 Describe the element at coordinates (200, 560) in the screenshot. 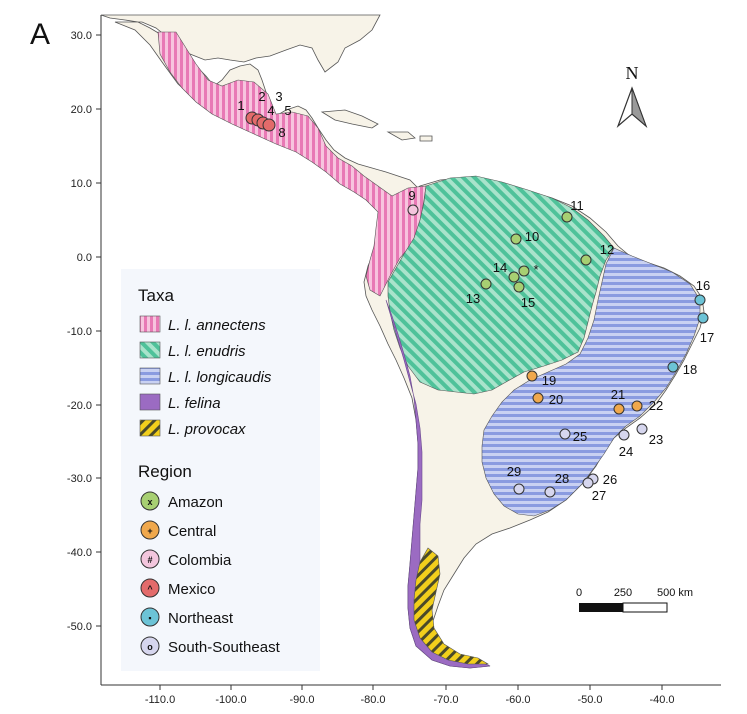

I see `legend-region-label: Colombia` at that location.